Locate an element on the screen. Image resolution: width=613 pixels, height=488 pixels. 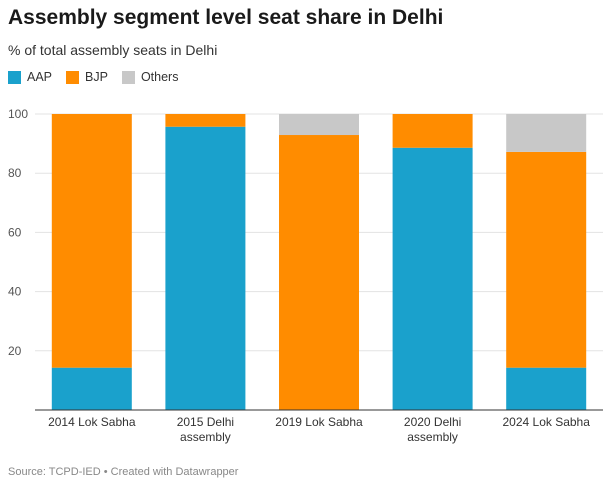
x-tick-label-line: 2019 Lok Sabha is located at coordinates (319, 422).